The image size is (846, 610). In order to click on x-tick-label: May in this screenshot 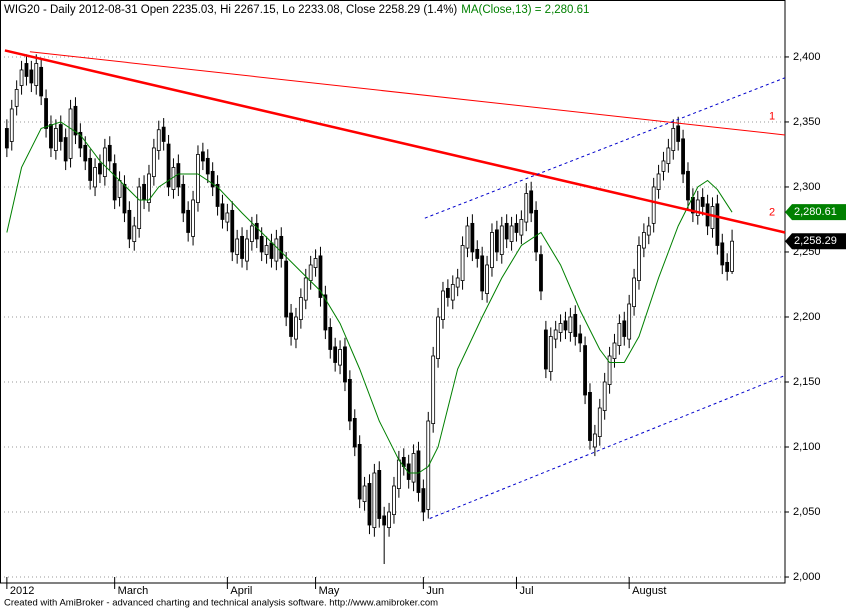, I will do `click(329, 591)`.